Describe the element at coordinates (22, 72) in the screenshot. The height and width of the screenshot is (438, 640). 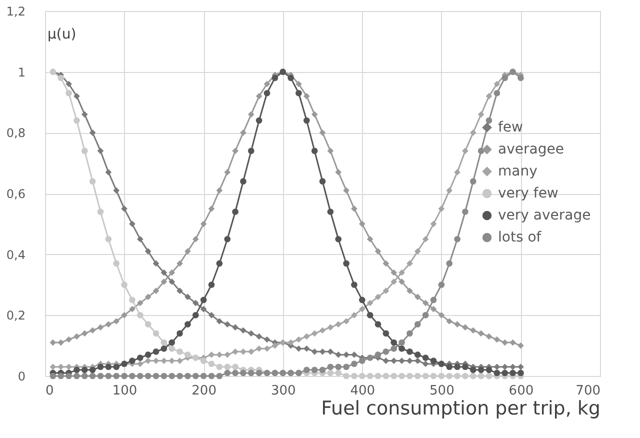
I see `y-tick-label: 1` at that location.